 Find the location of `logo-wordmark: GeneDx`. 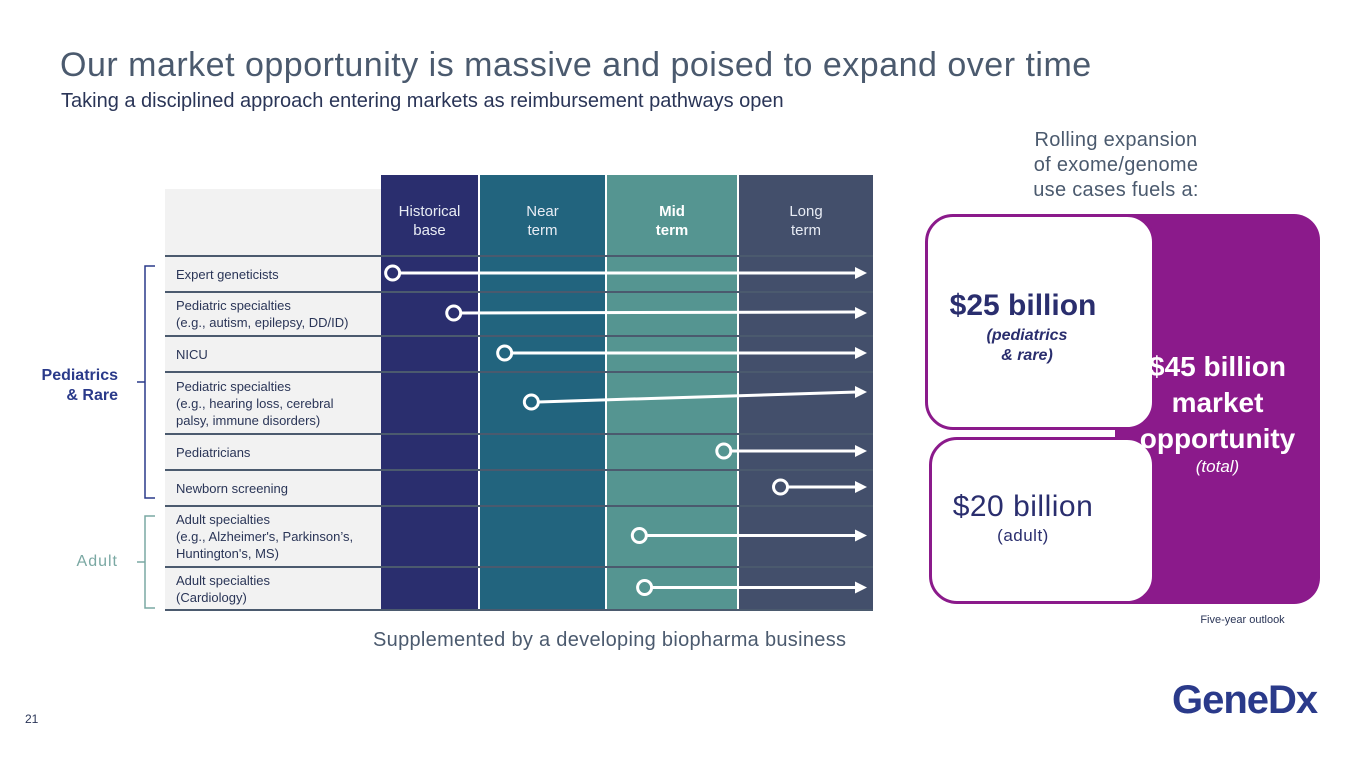

logo-wordmark: GeneDx is located at coordinates (1245, 700).